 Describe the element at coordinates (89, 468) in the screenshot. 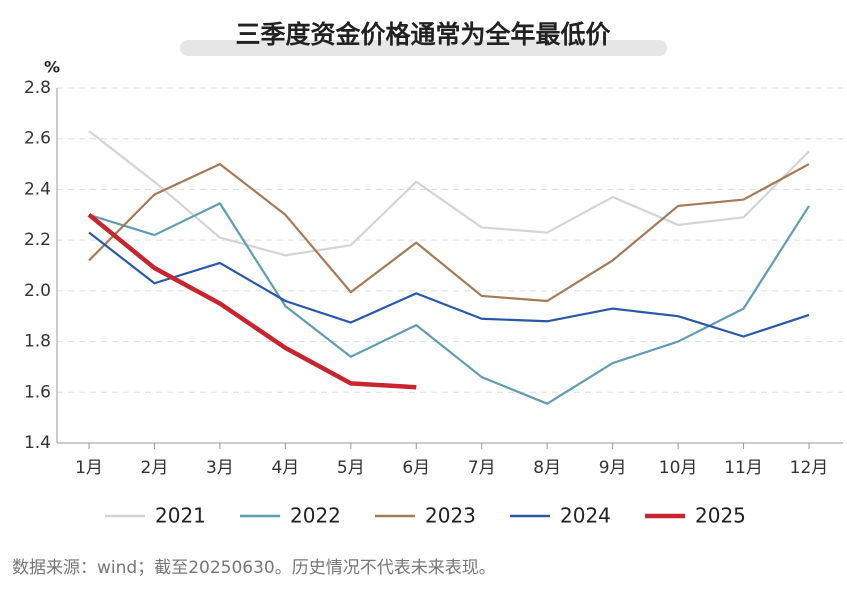

I see `x-tick-label: 1月` at that location.